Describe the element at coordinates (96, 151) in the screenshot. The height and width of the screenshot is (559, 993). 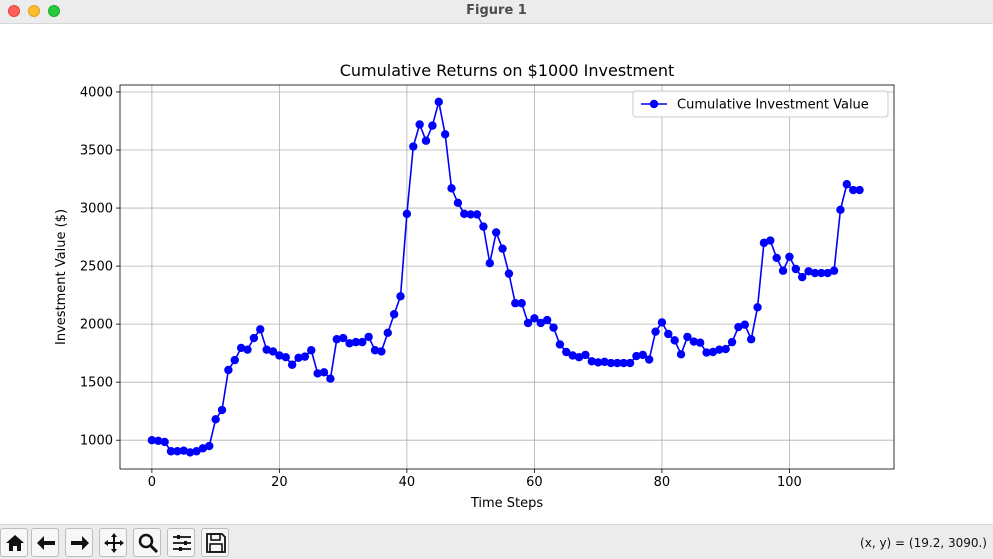
I see `y-tick-label: 3500` at that location.